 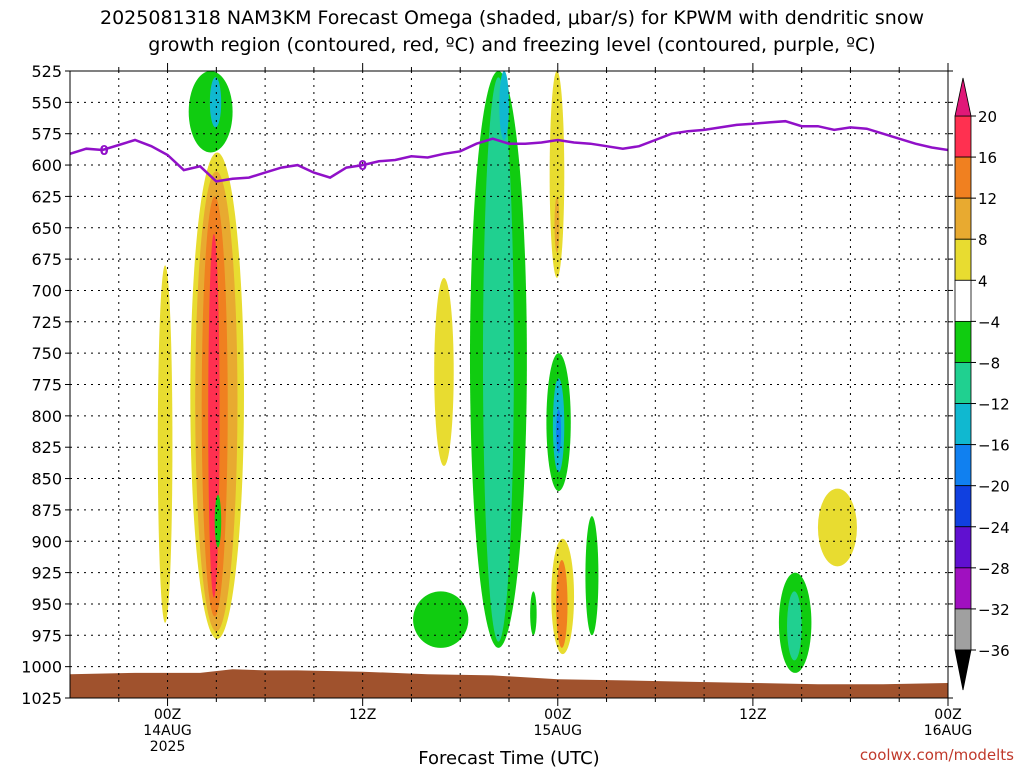 What do you see at coordinates (441, 619) in the screenshot?
I see `omega-region-downward-band-b` at bounding box center [441, 619].